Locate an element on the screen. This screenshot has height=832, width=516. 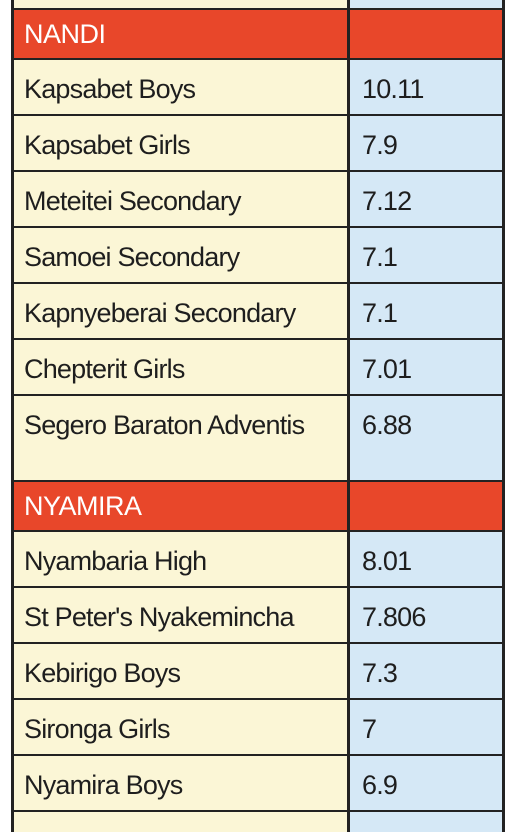
school-score: 7.12 is located at coordinates (387, 201).